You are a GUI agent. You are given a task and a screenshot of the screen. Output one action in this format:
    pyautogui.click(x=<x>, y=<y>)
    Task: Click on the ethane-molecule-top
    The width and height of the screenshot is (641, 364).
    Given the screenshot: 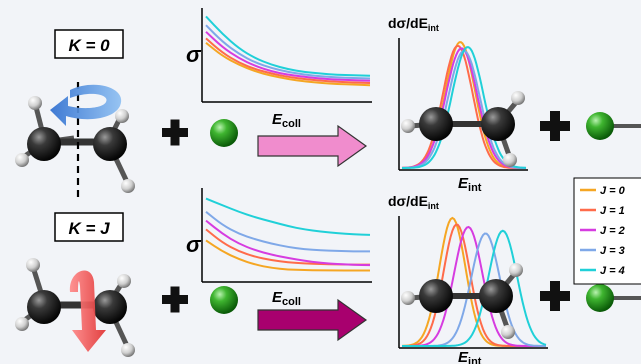 What is the action you would take?
    pyautogui.click(x=75, y=141)
    